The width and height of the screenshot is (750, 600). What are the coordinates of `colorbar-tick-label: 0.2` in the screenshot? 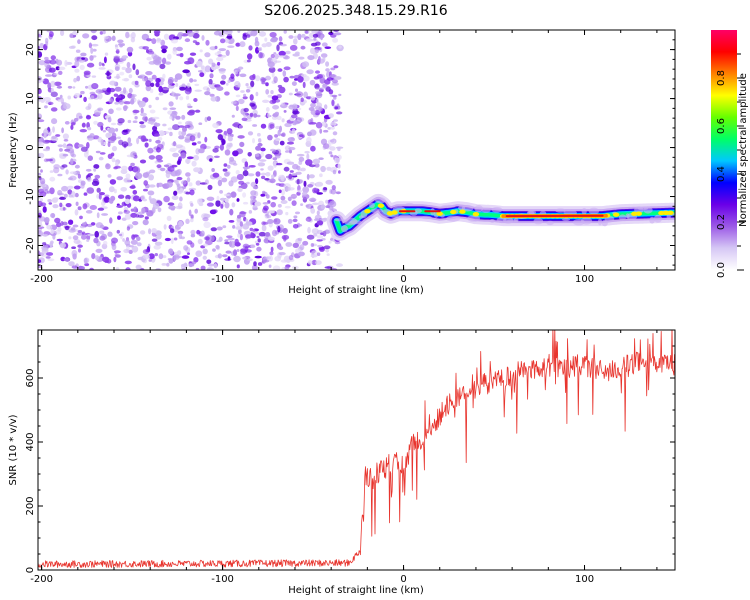 It's located at (721, 222).